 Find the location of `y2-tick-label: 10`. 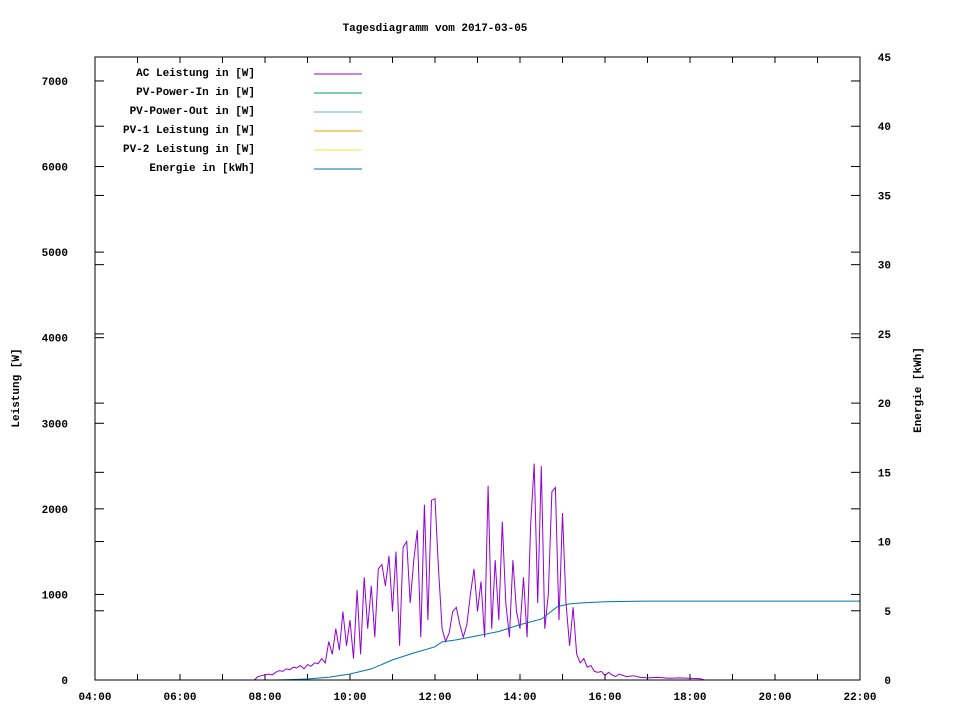

y2-tick-label: 10 is located at coordinates (884, 544).